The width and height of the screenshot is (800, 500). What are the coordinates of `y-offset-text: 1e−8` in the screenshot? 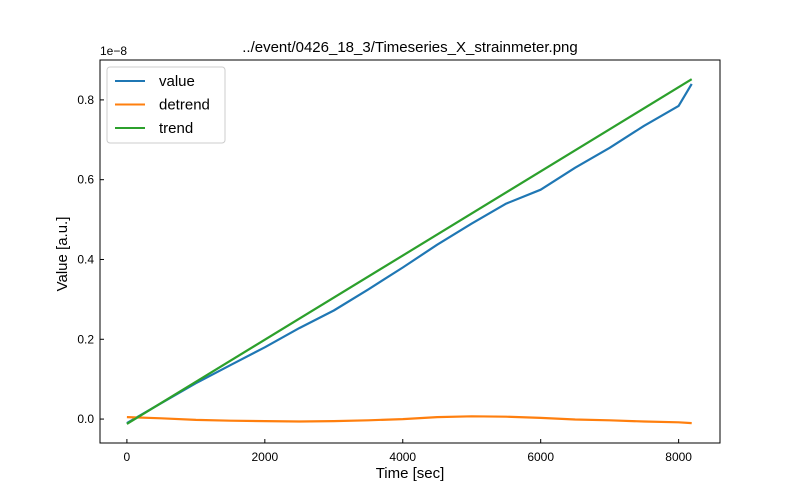 It's located at (113, 51).